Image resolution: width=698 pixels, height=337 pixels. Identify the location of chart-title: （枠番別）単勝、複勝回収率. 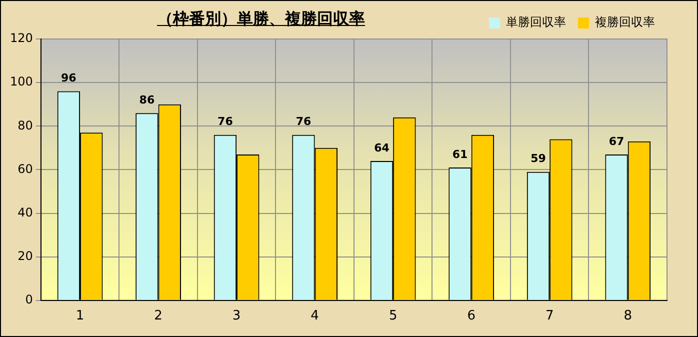
(261, 18).